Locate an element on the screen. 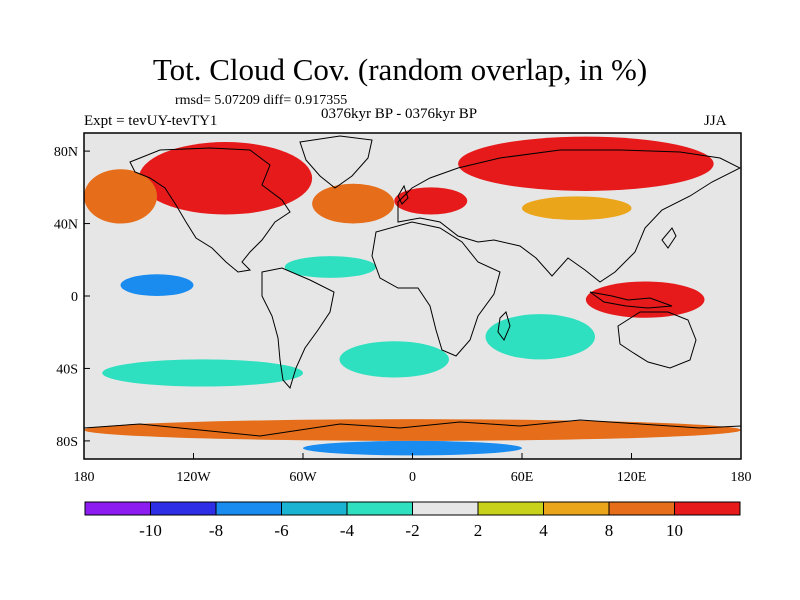 The height and width of the screenshot is (600, 800). colorbar-label: 8 is located at coordinates (609, 530).